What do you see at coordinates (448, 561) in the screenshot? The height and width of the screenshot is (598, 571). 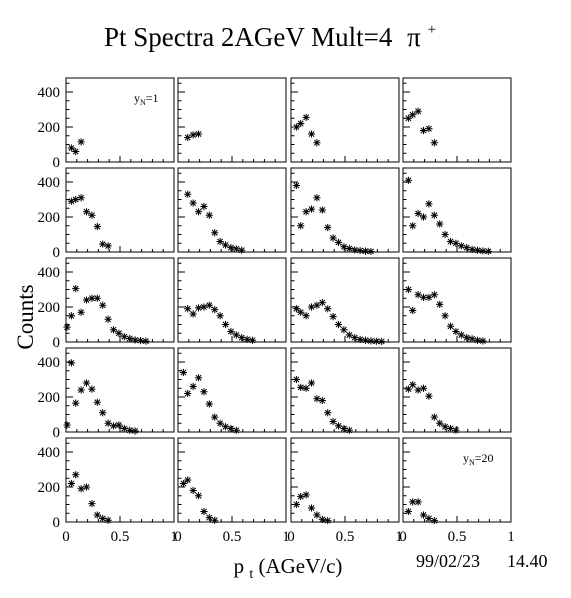 I see `plot-date: 99/02/23` at bounding box center [448, 561].